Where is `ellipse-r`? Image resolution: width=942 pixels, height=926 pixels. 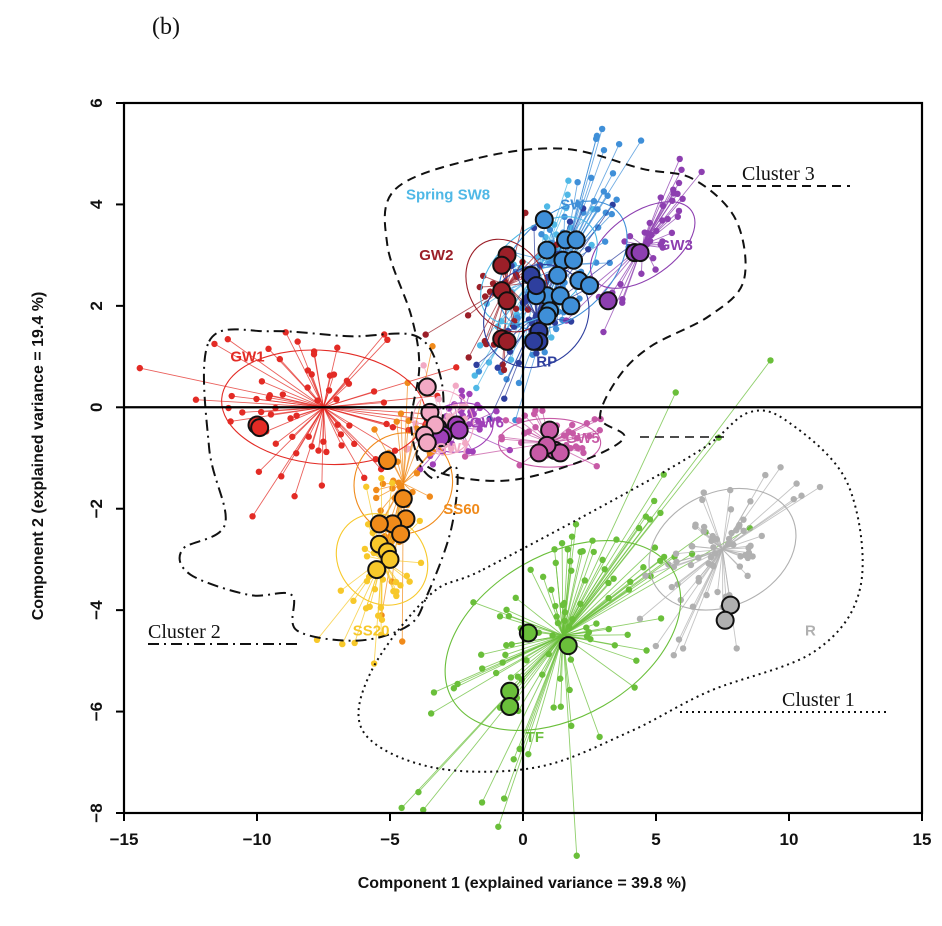 ellipse-r is located at coordinates (722, 549).